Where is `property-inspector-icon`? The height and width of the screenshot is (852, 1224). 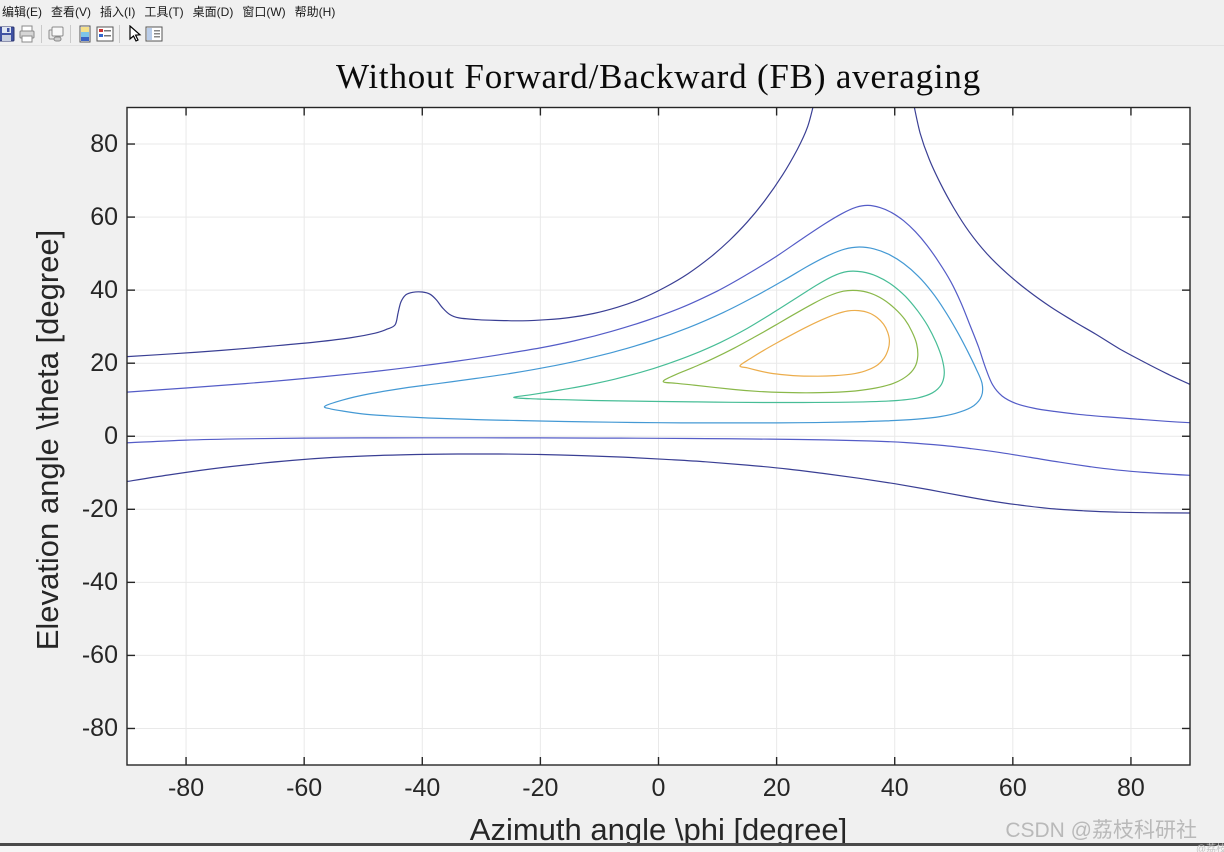
property-inspector-icon is located at coordinates (154, 34).